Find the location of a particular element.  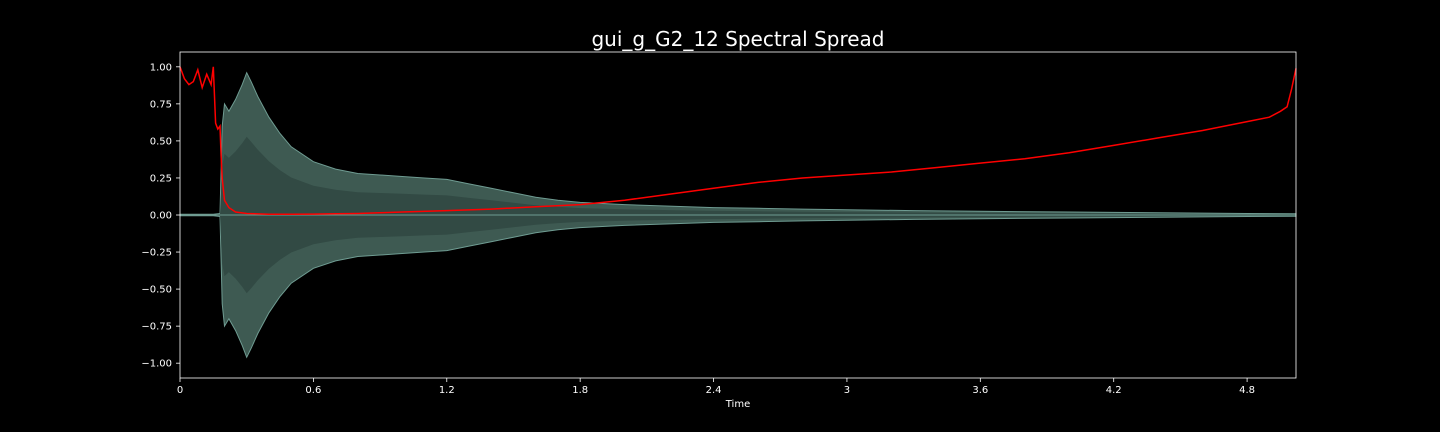

x-tick-label: 0.6 is located at coordinates (313, 390).